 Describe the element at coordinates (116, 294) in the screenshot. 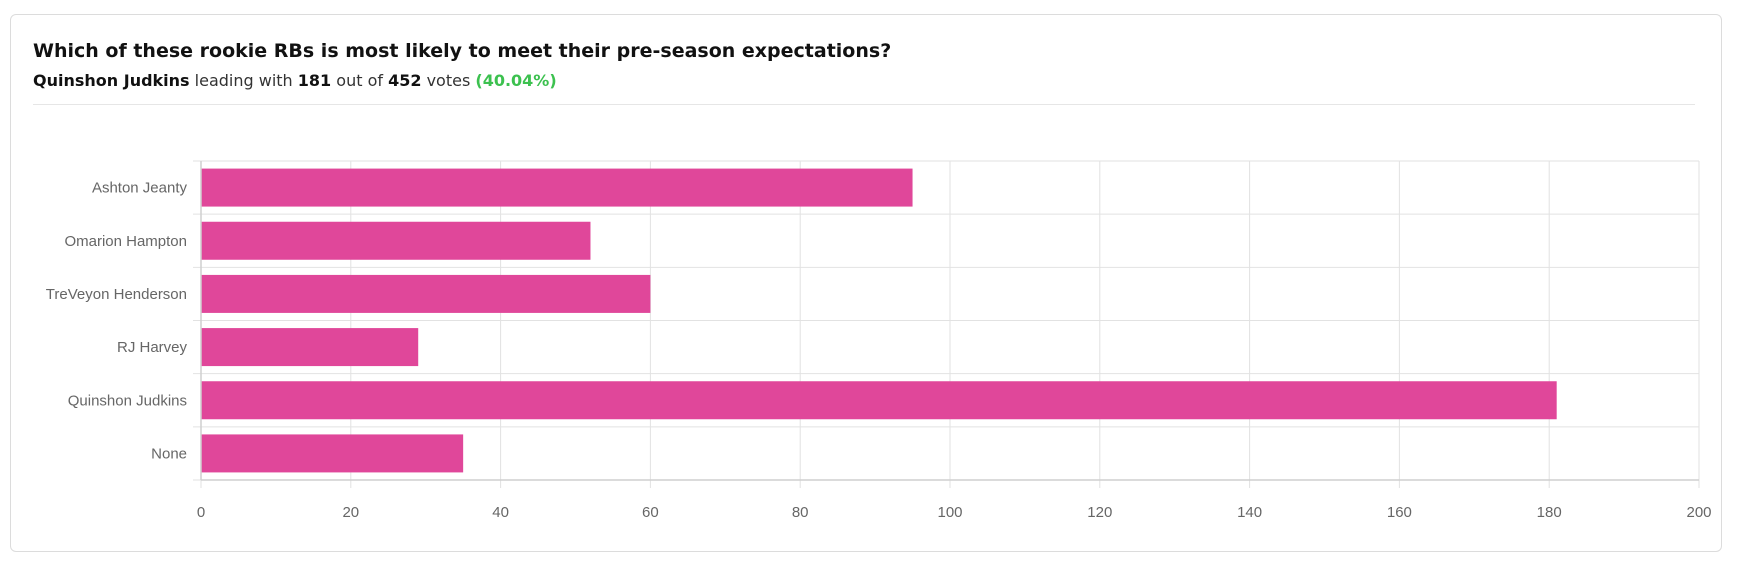

I see `category-label: TreVeyon Henderson` at that location.